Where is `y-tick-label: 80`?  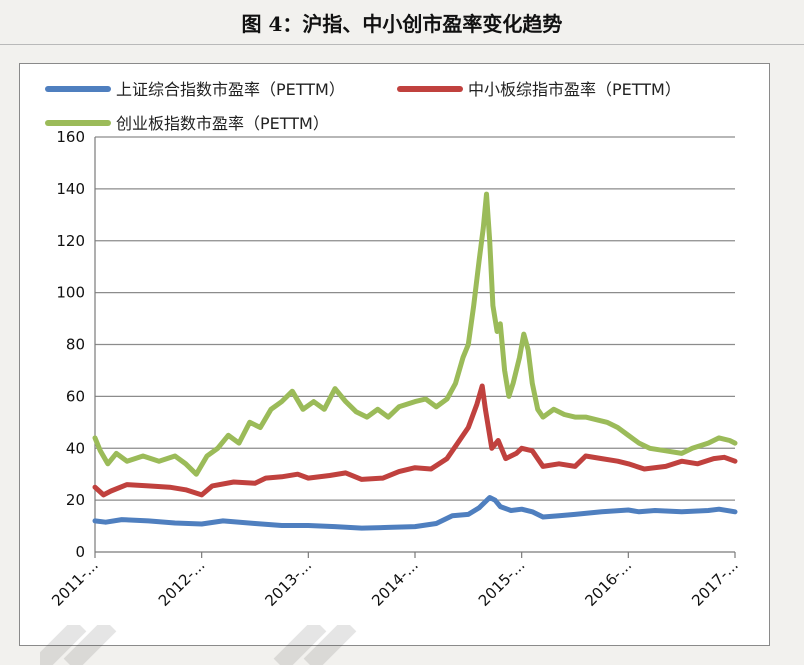 y-tick-label: 80 is located at coordinates (75, 345).